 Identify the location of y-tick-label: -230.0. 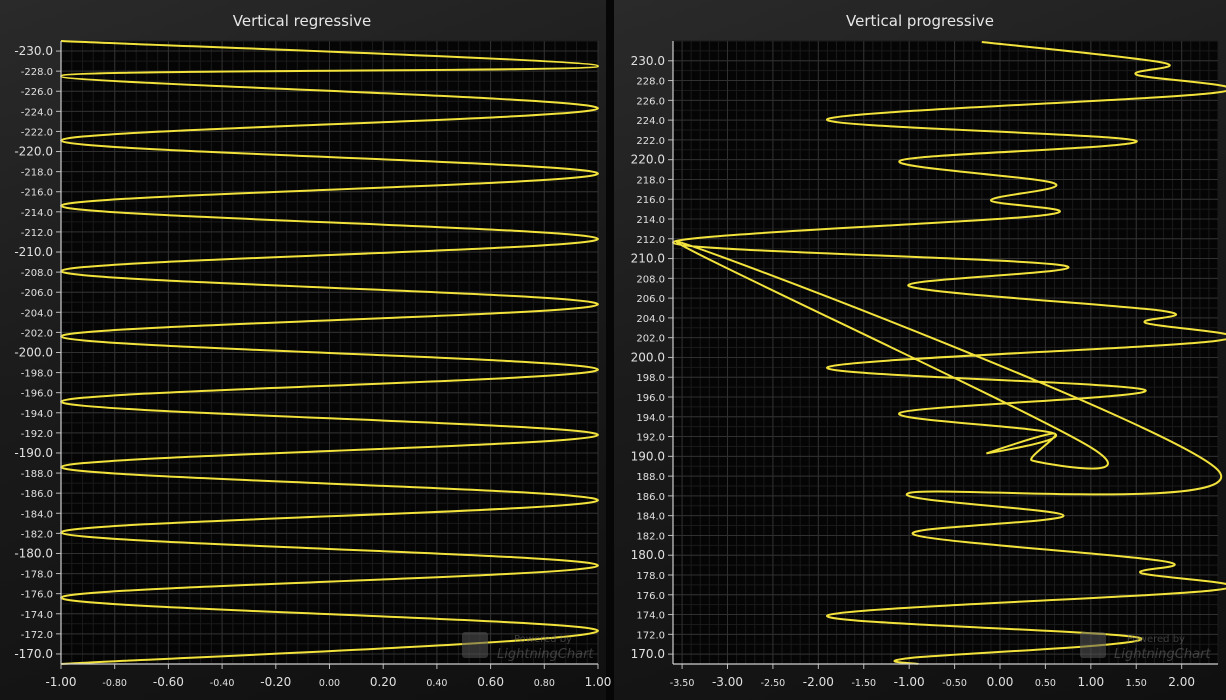
(33, 51).